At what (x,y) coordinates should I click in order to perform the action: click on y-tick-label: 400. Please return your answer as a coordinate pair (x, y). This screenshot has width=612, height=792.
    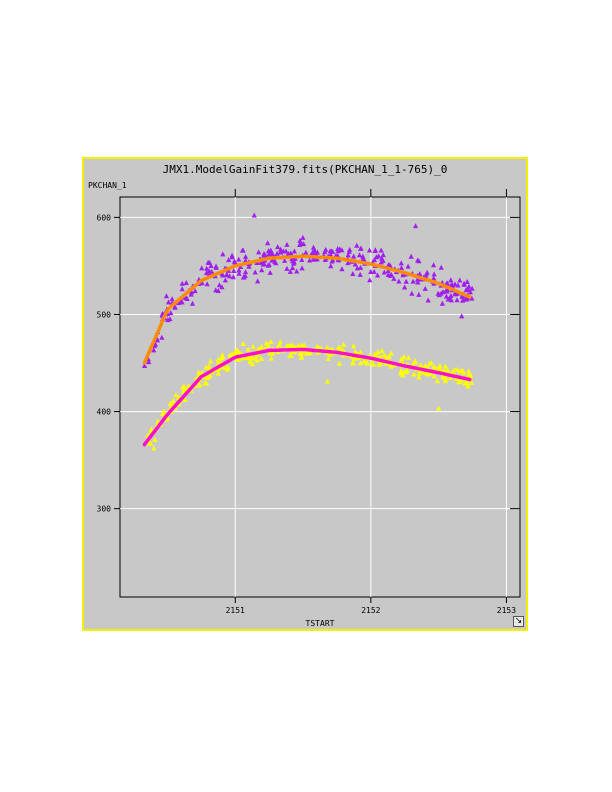
    Looking at the image, I should click on (104, 412).